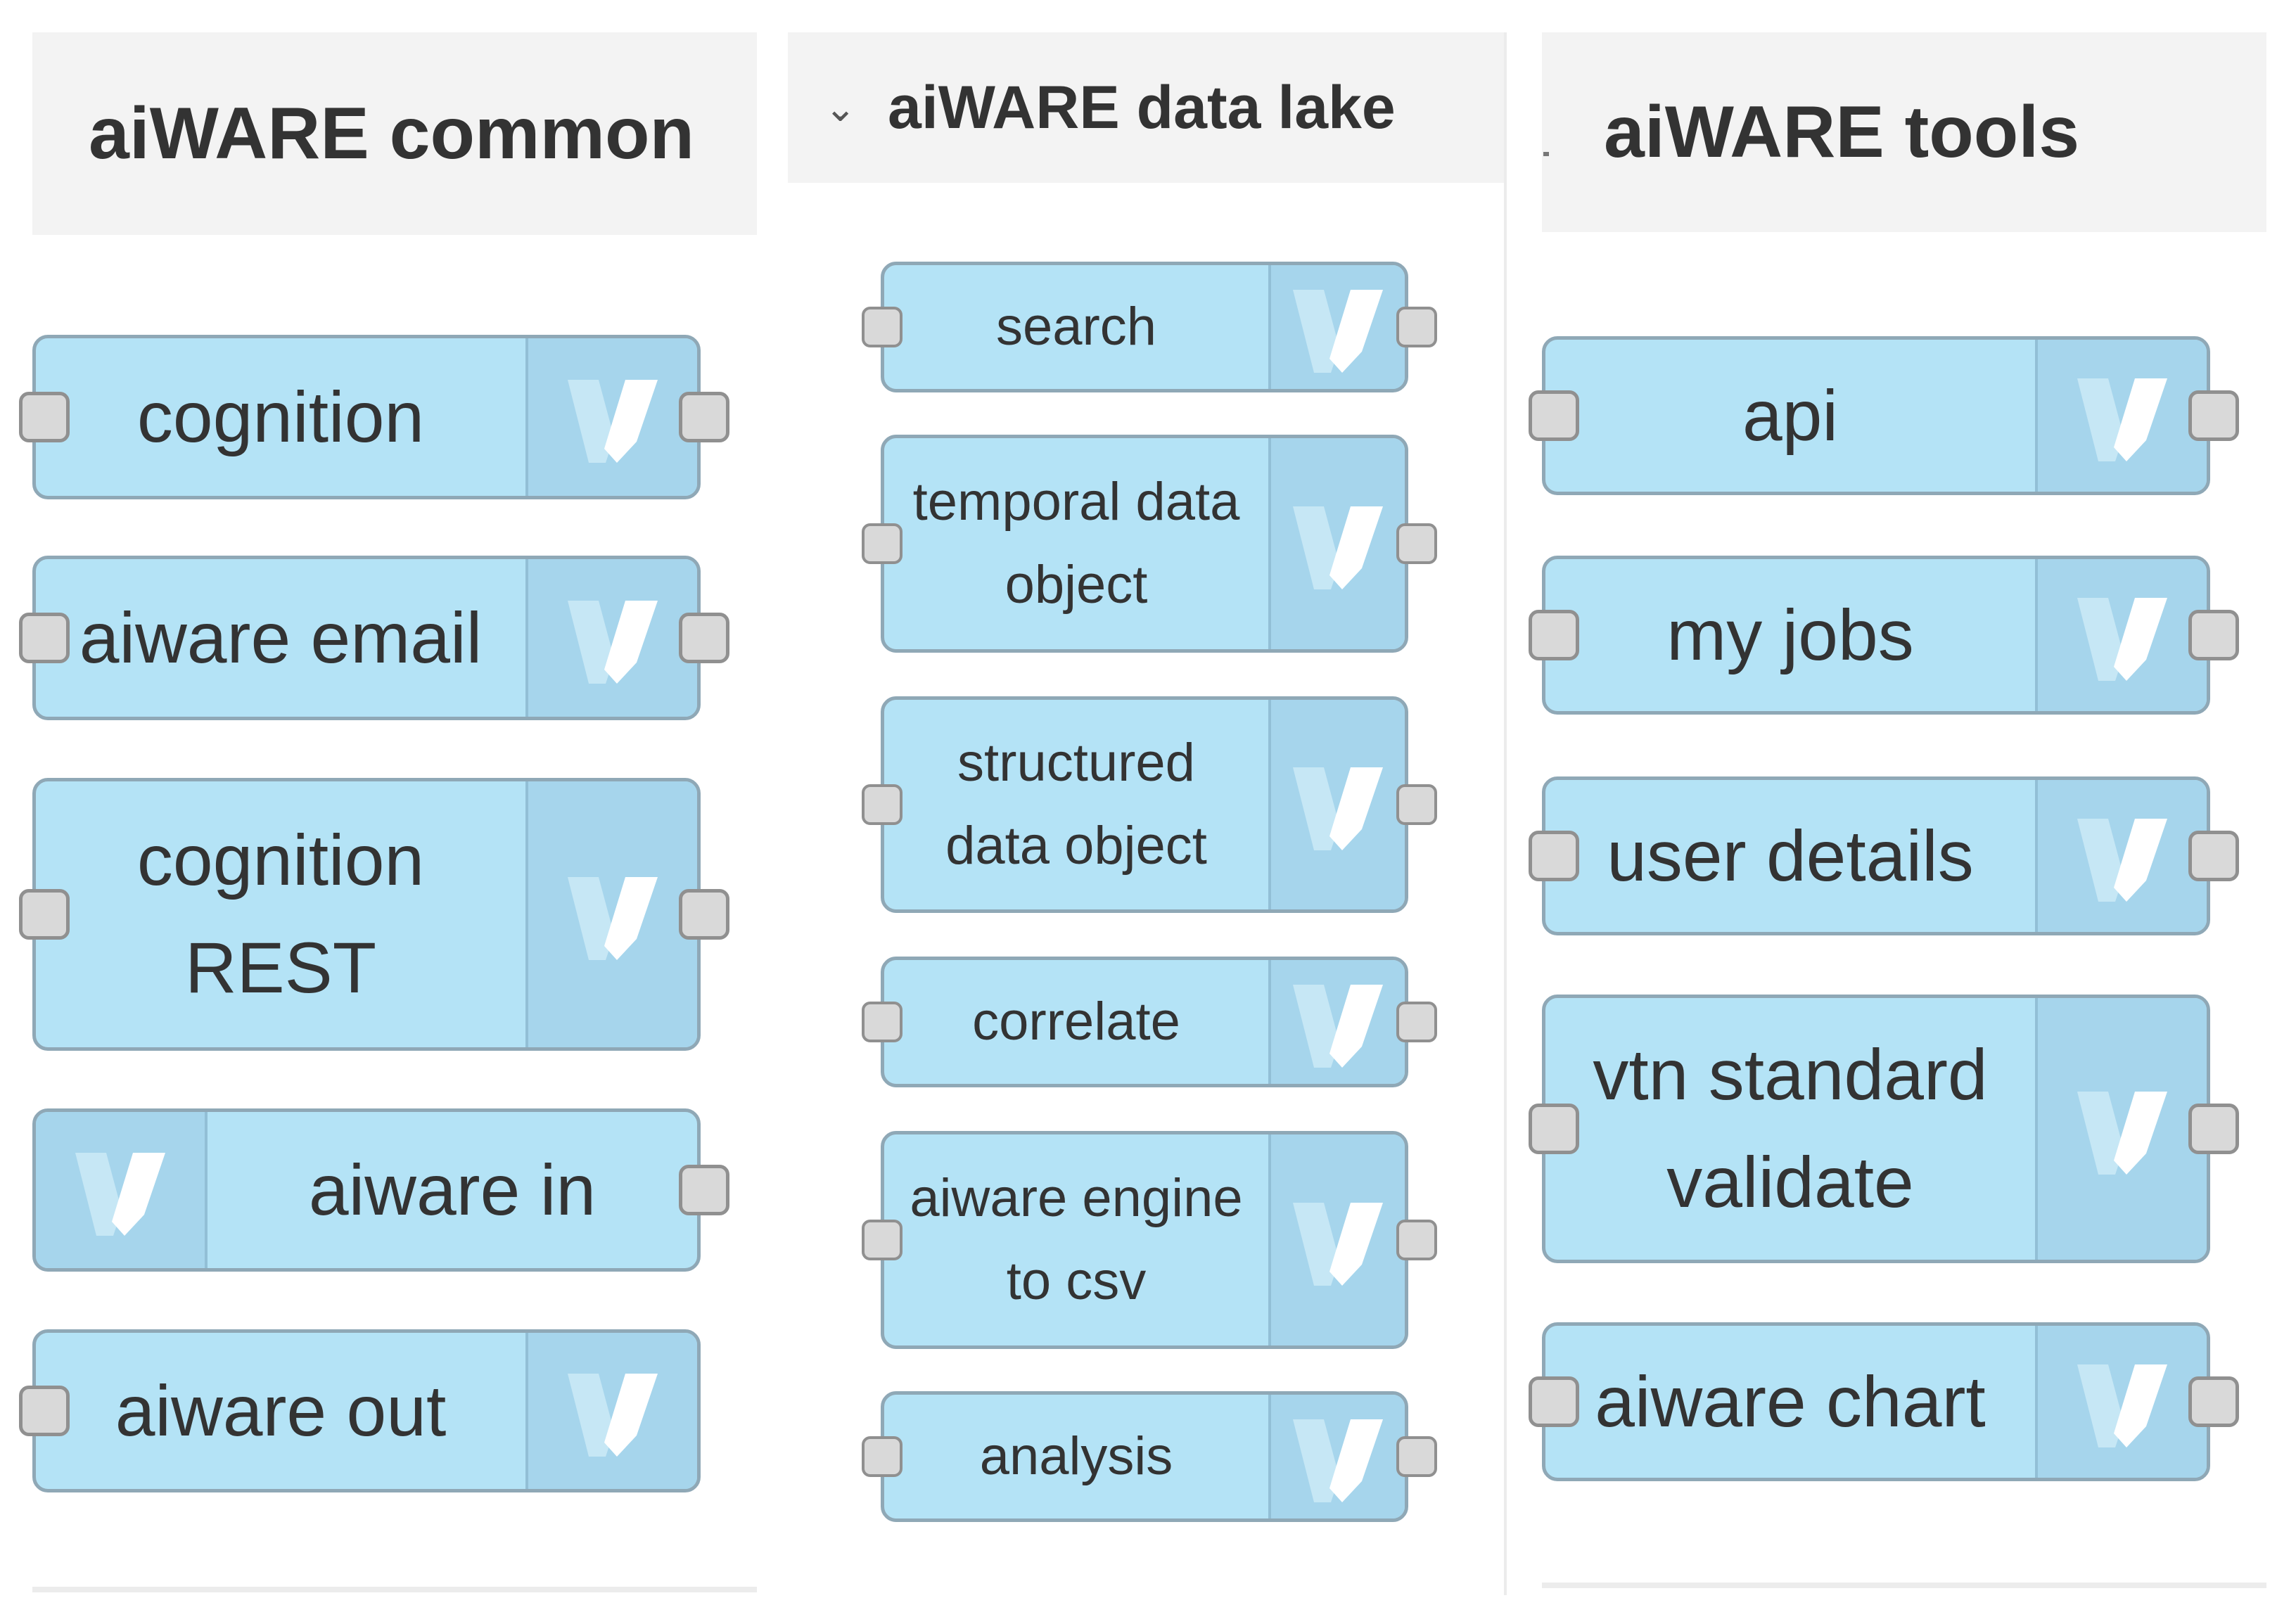 The height and width of the screenshot is (1624, 2296). I want to click on category-header-tools: aiWARE tools, so click(1904, 132).